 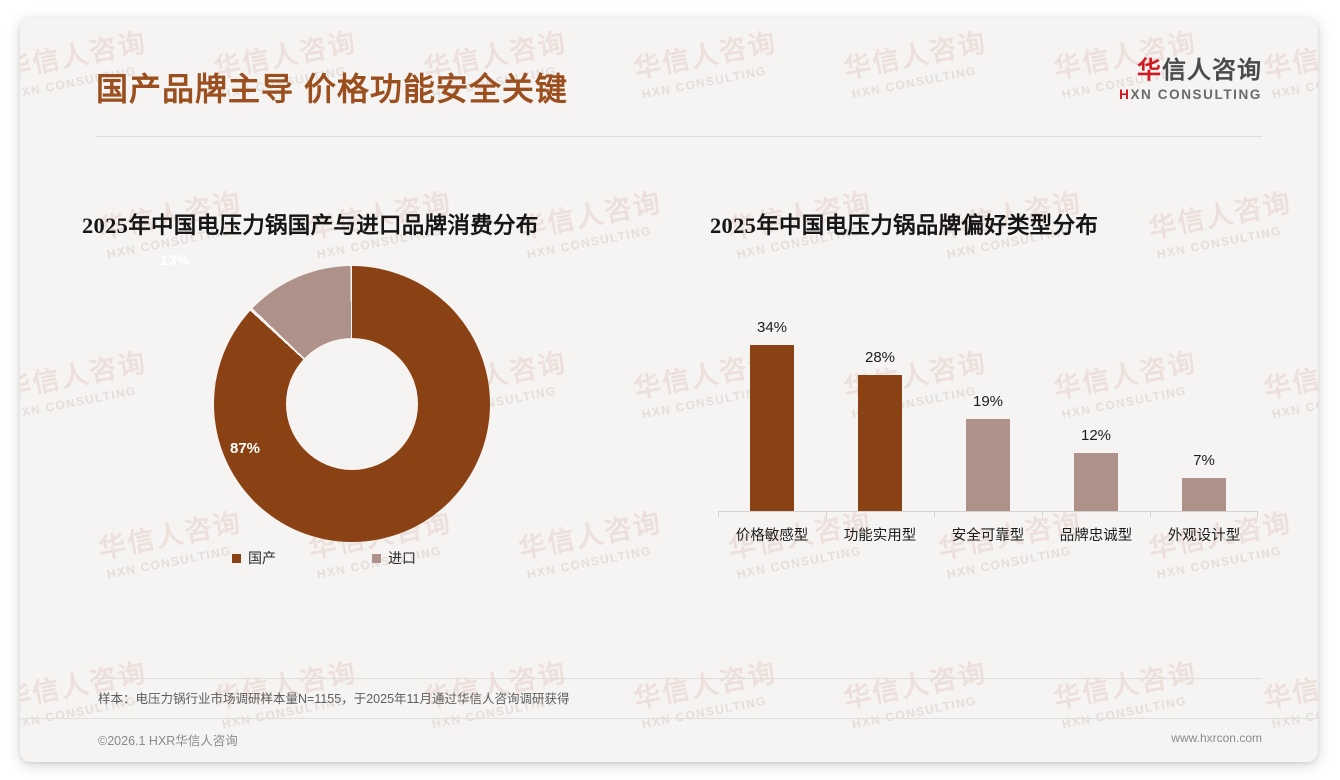 I want to click on legend-item-domestic: 国产, so click(x=254, y=558).